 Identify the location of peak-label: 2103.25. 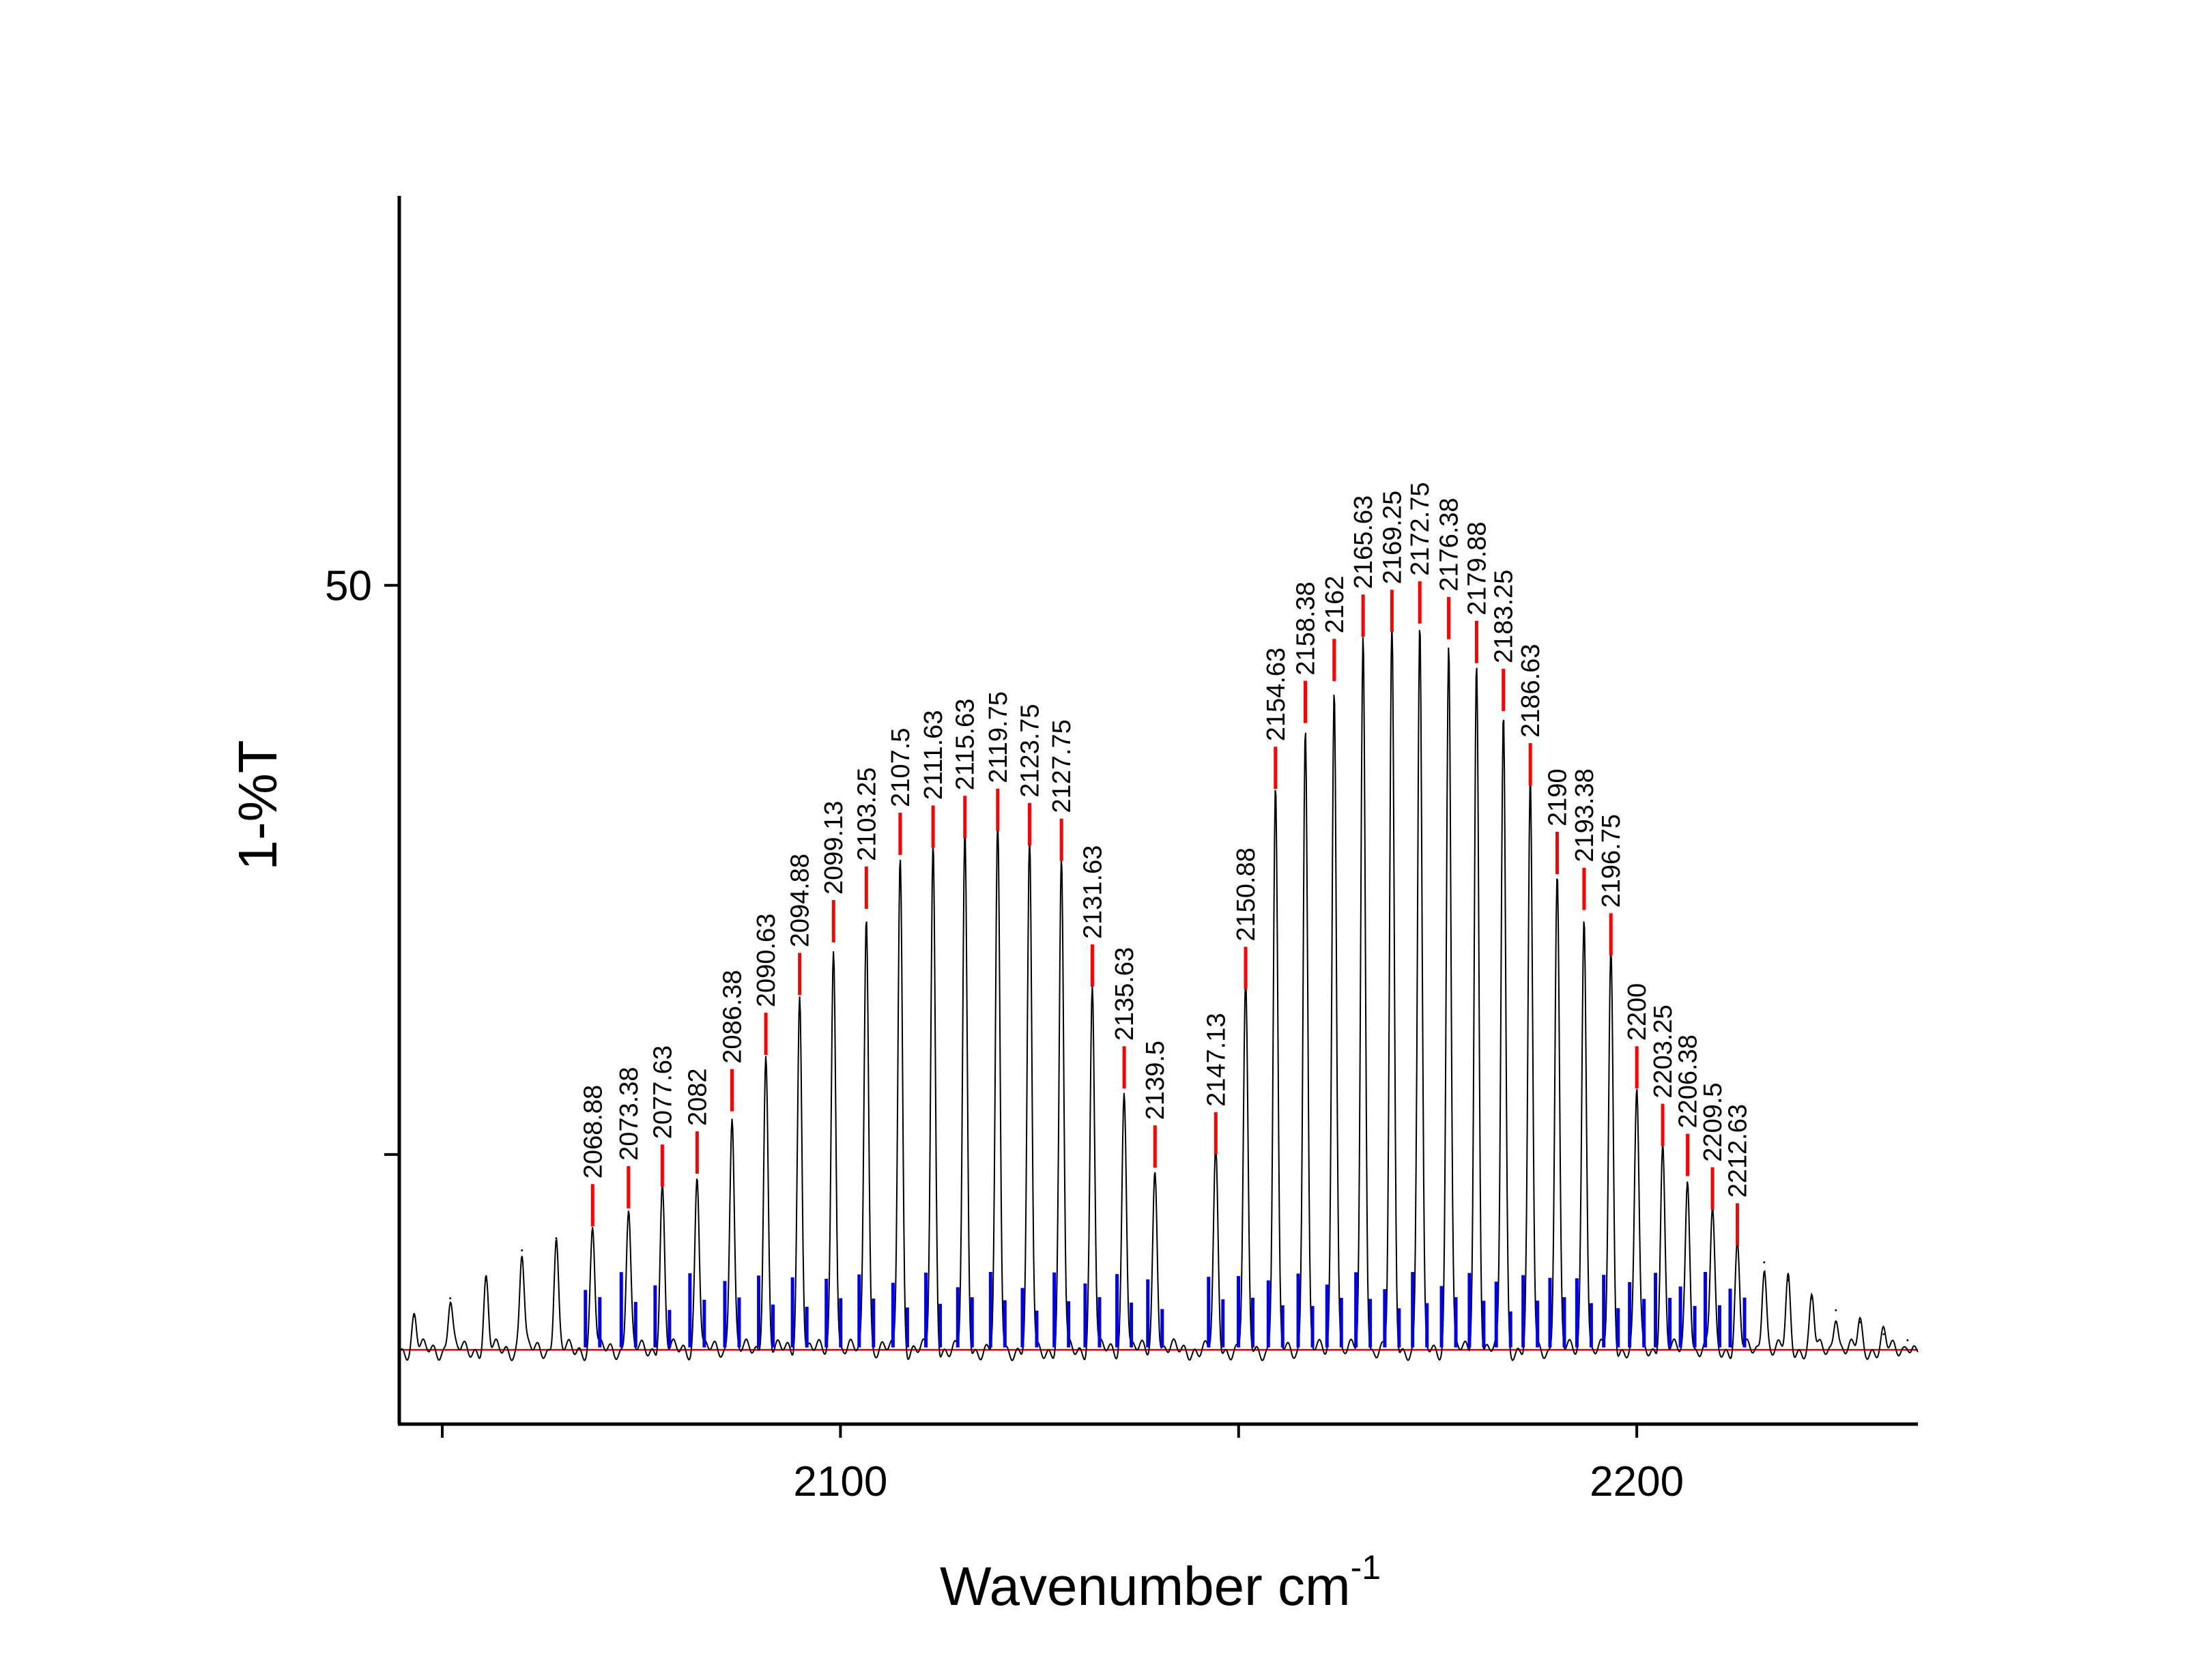
(866, 814).